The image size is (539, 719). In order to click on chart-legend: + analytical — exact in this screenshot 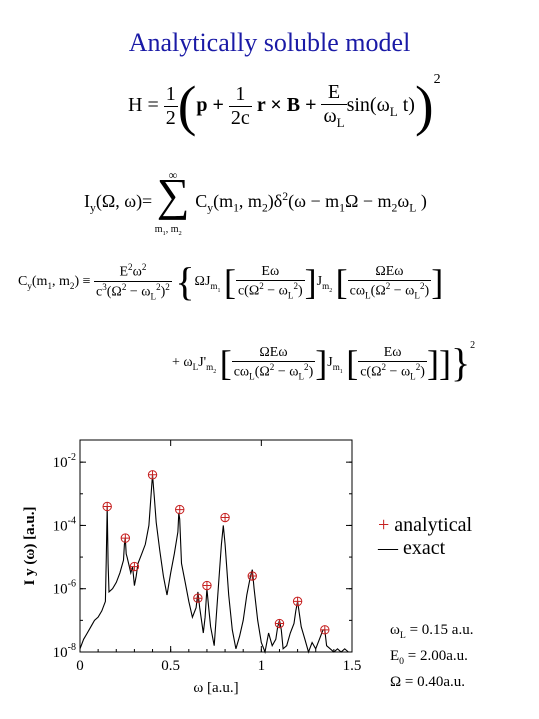, I will do `click(425, 537)`.